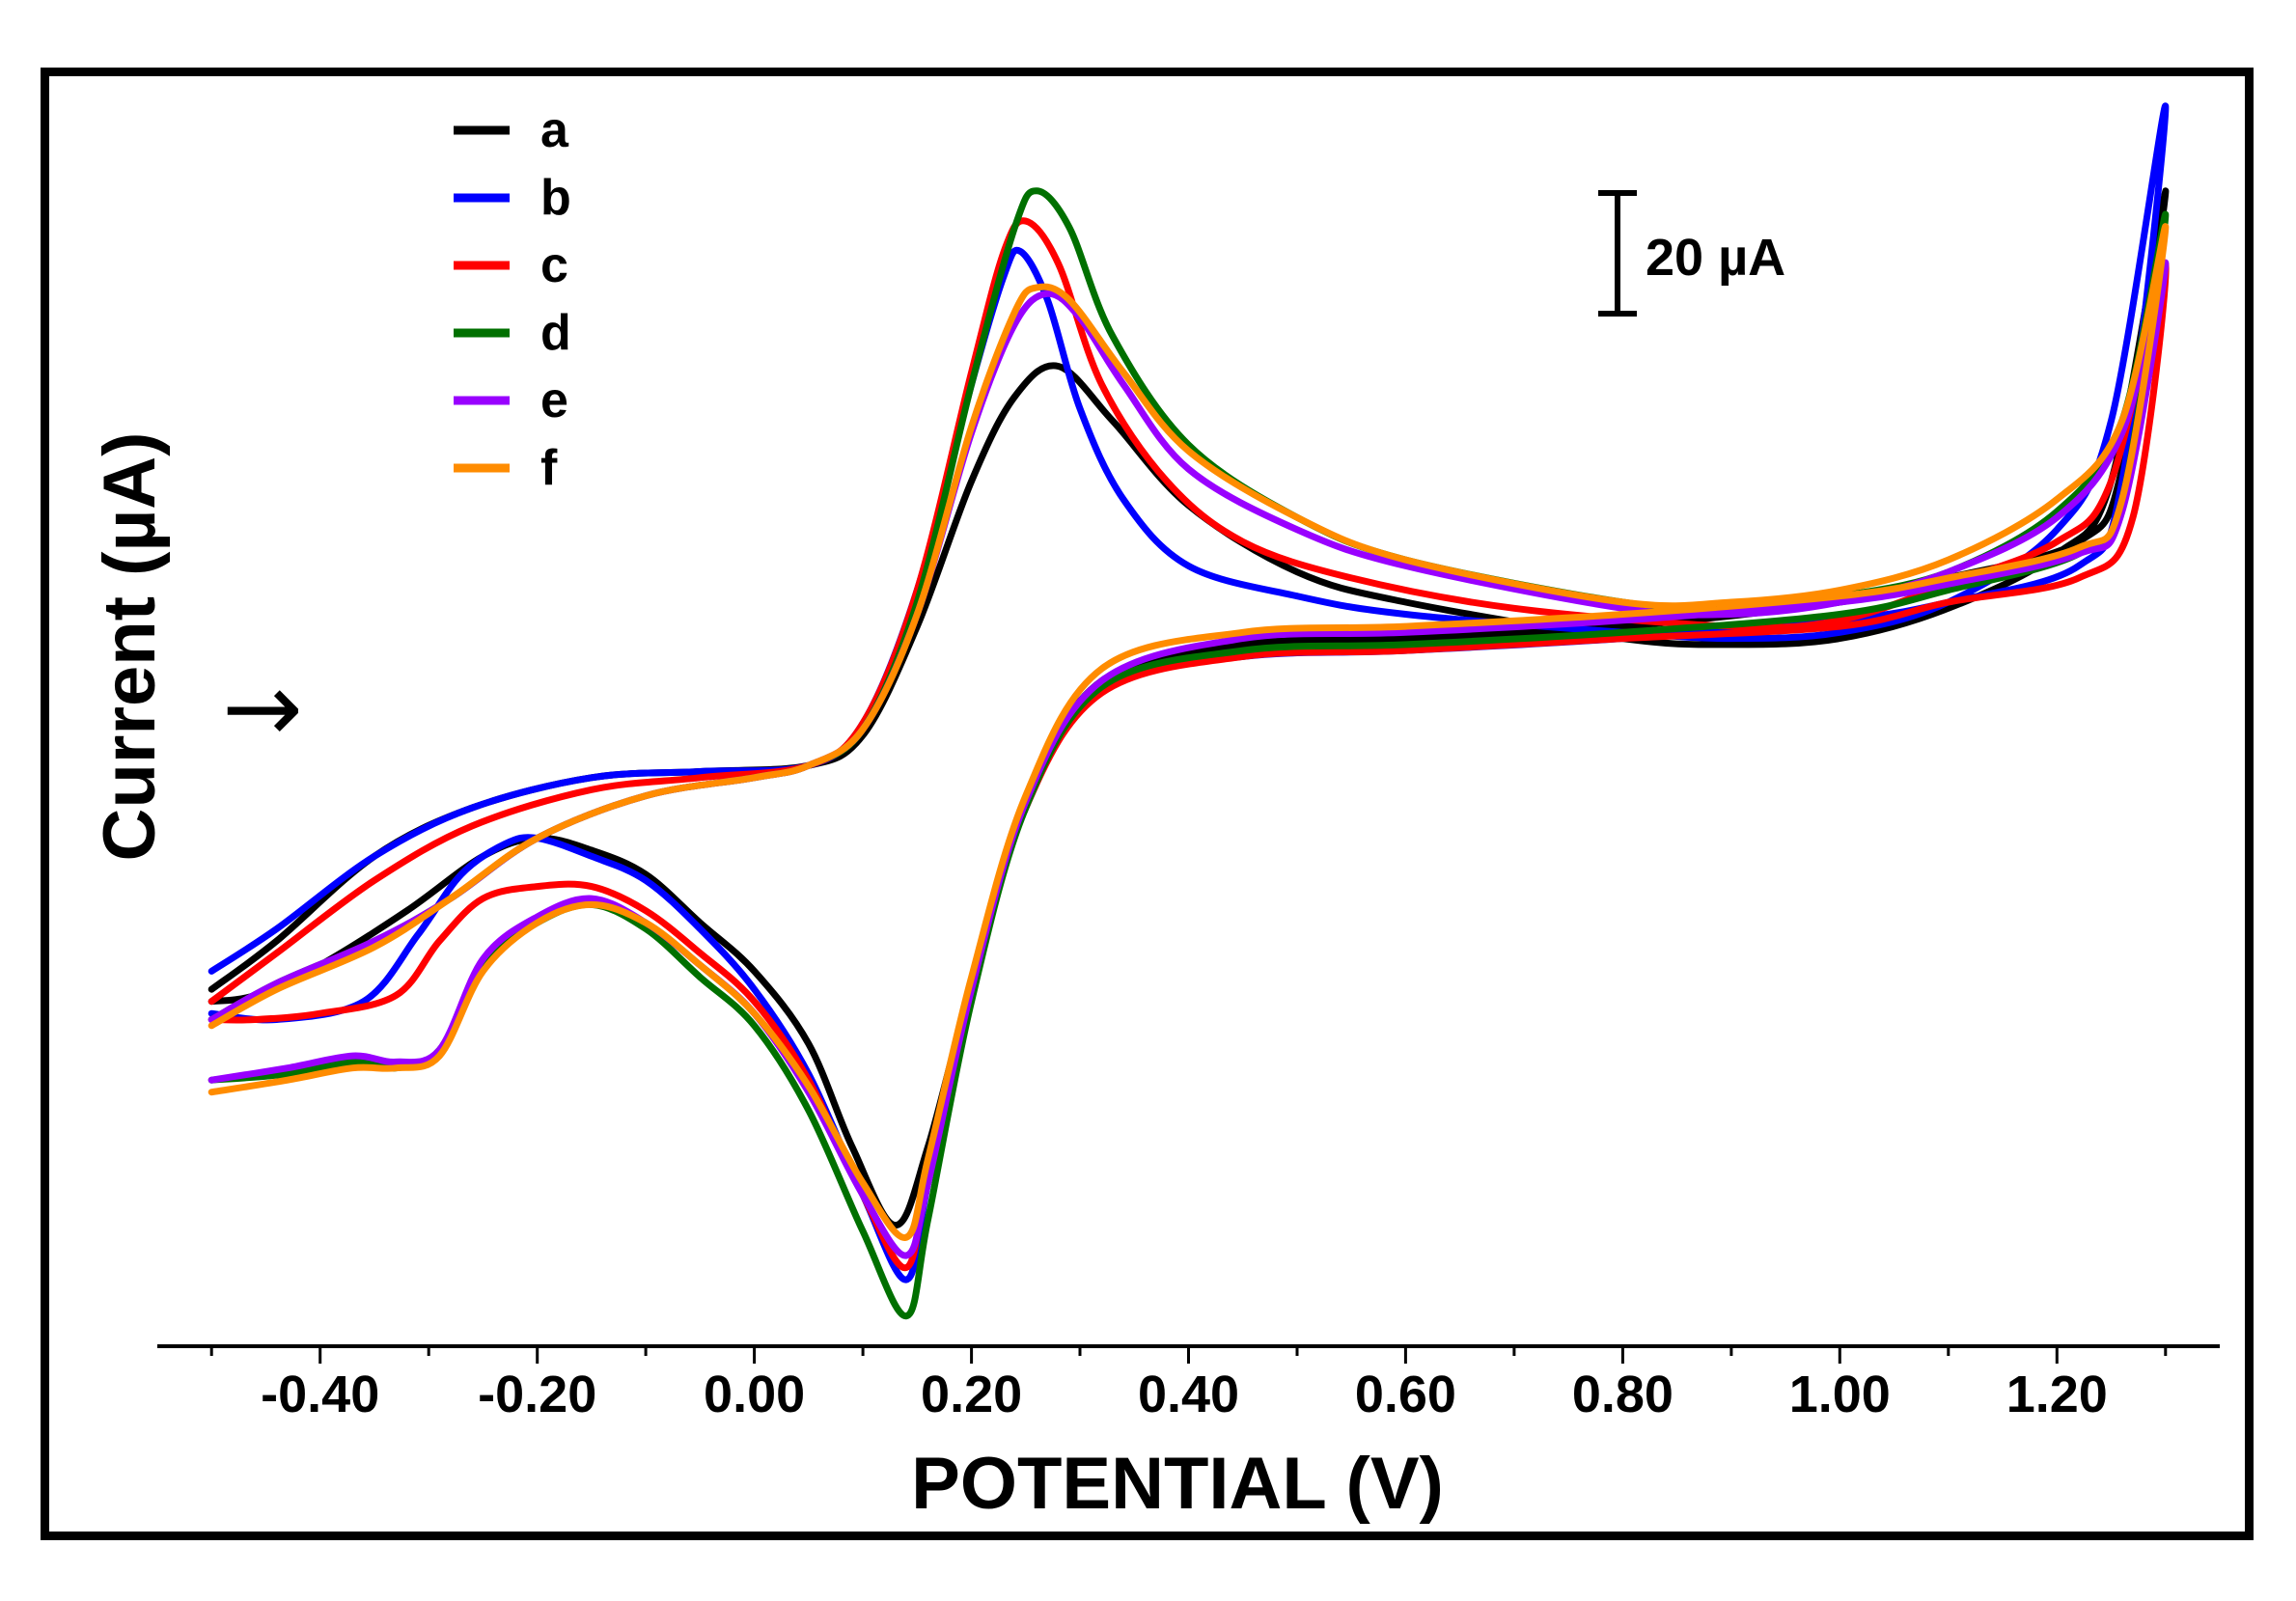 The width and height of the screenshot is (2296, 1601). What do you see at coordinates (1840, 1394) in the screenshot?
I see `x-tick-label: 1.00` at bounding box center [1840, 1394].